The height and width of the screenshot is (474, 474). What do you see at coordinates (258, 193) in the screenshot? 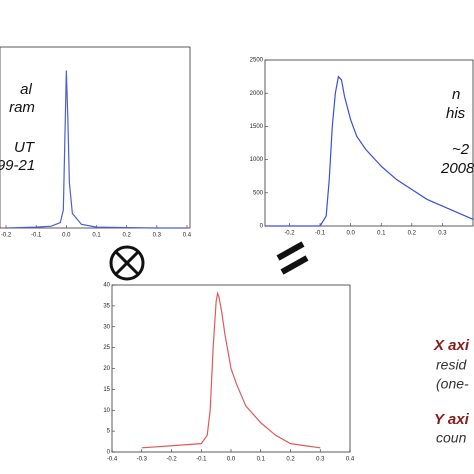
I see `y-tick-label: 500` at bounding box center [258, 193].